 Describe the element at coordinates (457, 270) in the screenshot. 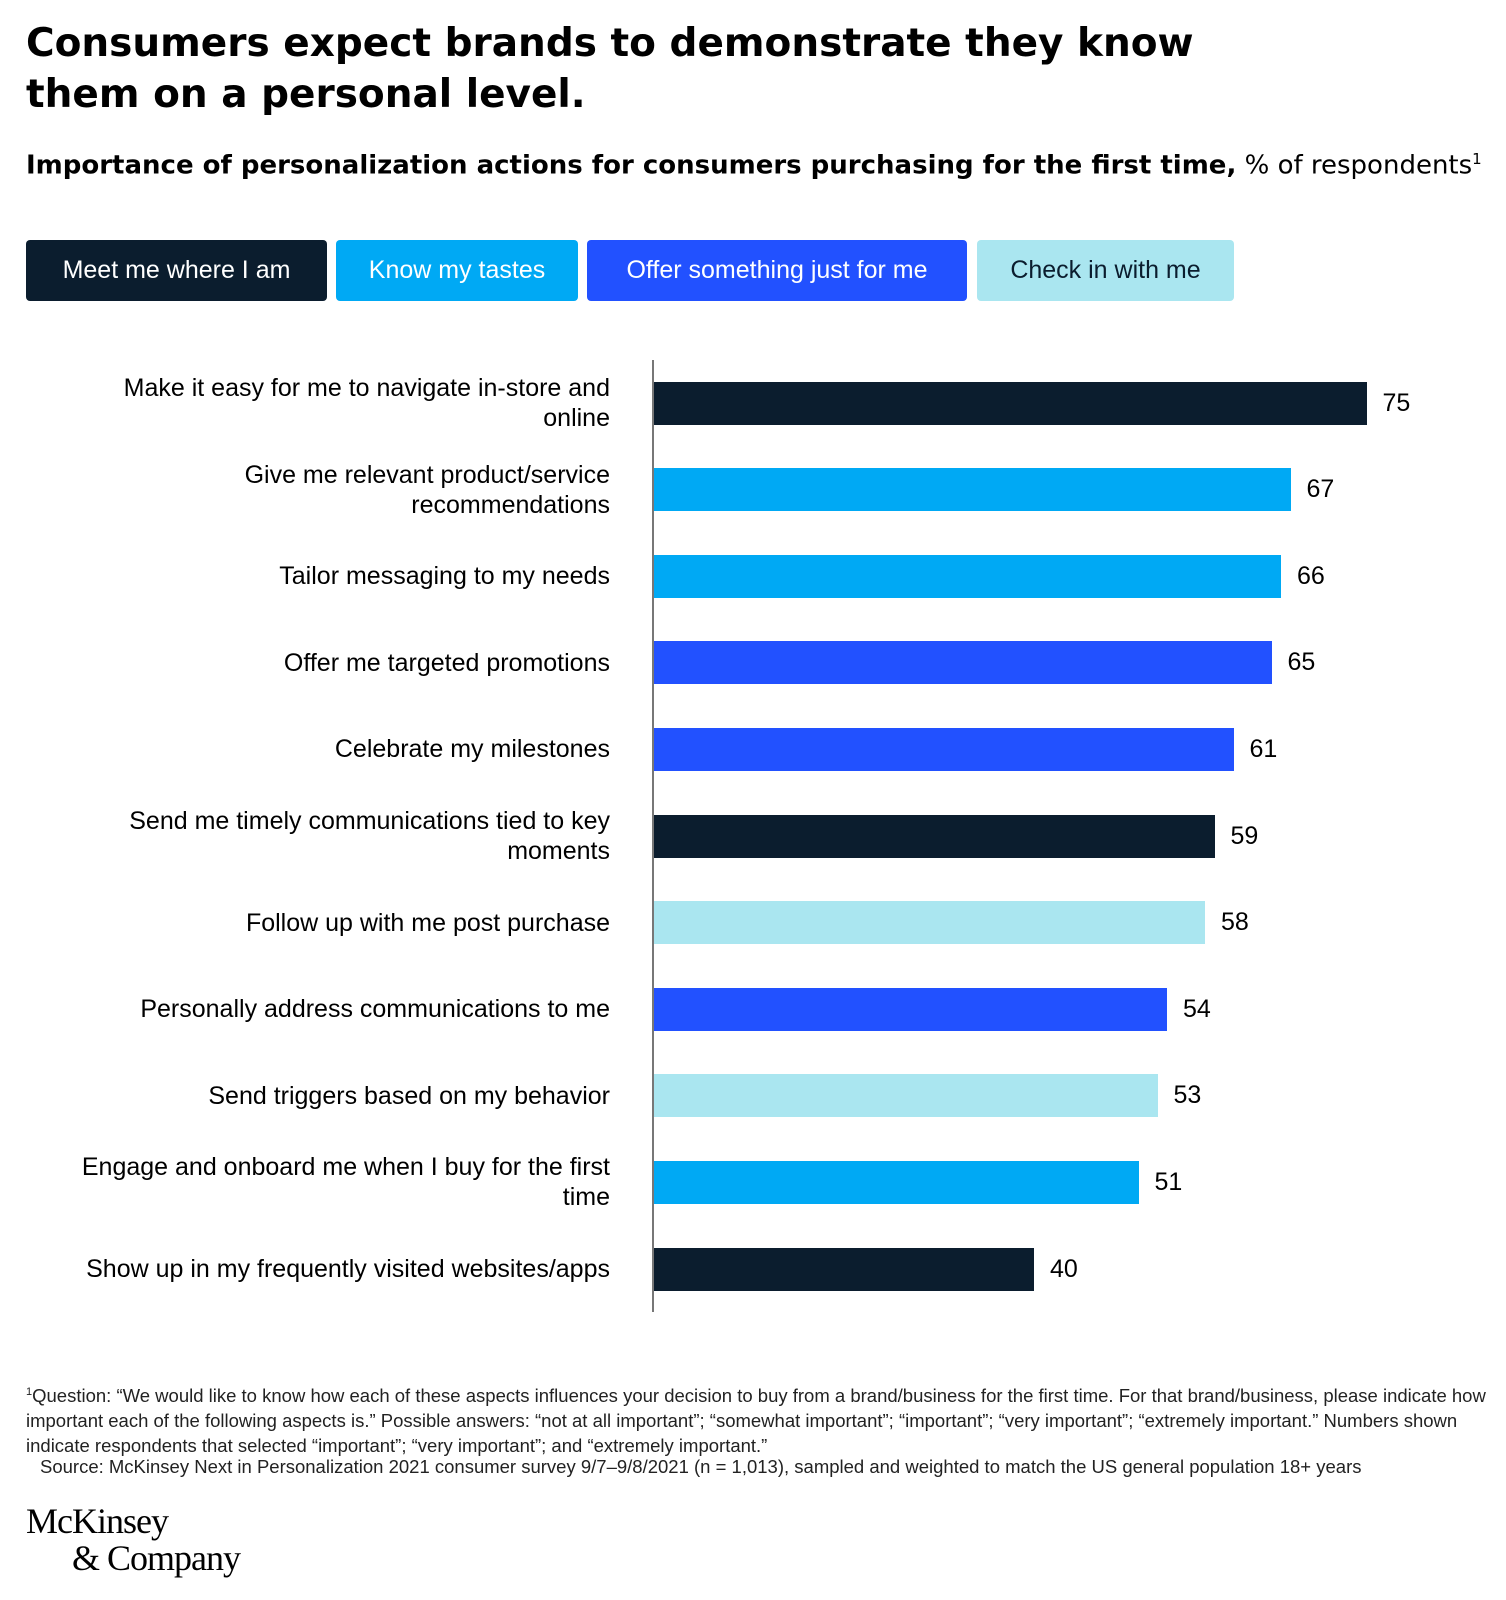

I see `legend-item: Know my tastes` at that location.